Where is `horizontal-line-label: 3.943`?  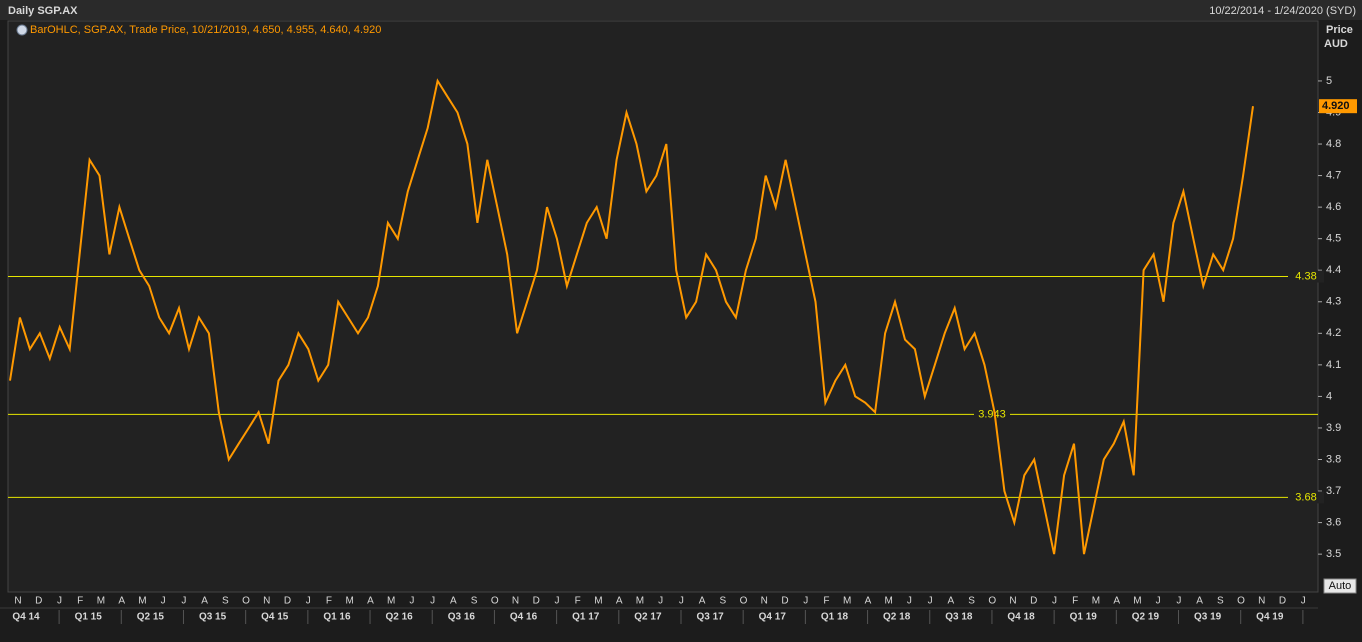 horizontal-line-label: 3.943 is located at coordinates (992, 414).